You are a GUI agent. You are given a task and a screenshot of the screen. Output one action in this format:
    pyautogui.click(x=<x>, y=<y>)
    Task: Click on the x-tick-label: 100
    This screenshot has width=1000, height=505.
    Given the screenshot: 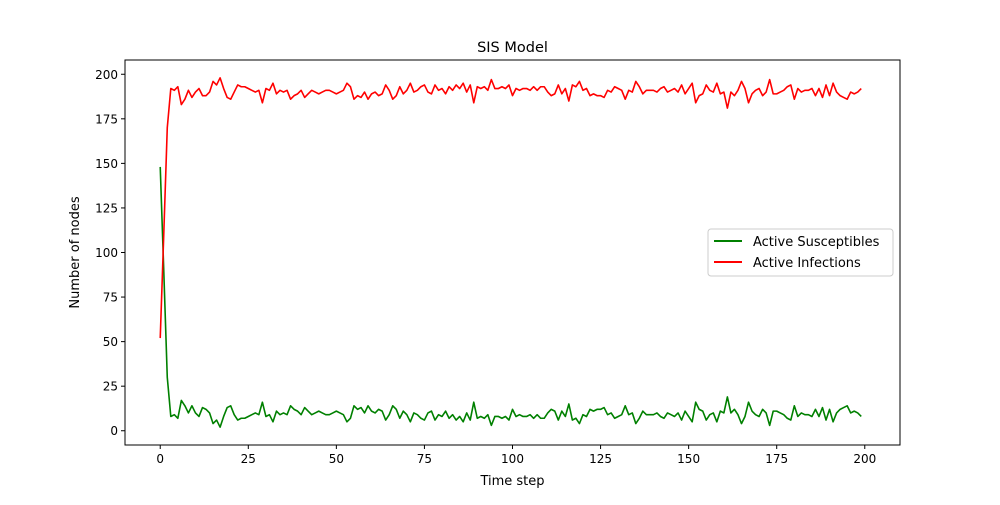 What is the action you would take?
    pyautogui.click(x=512, y=459)
    